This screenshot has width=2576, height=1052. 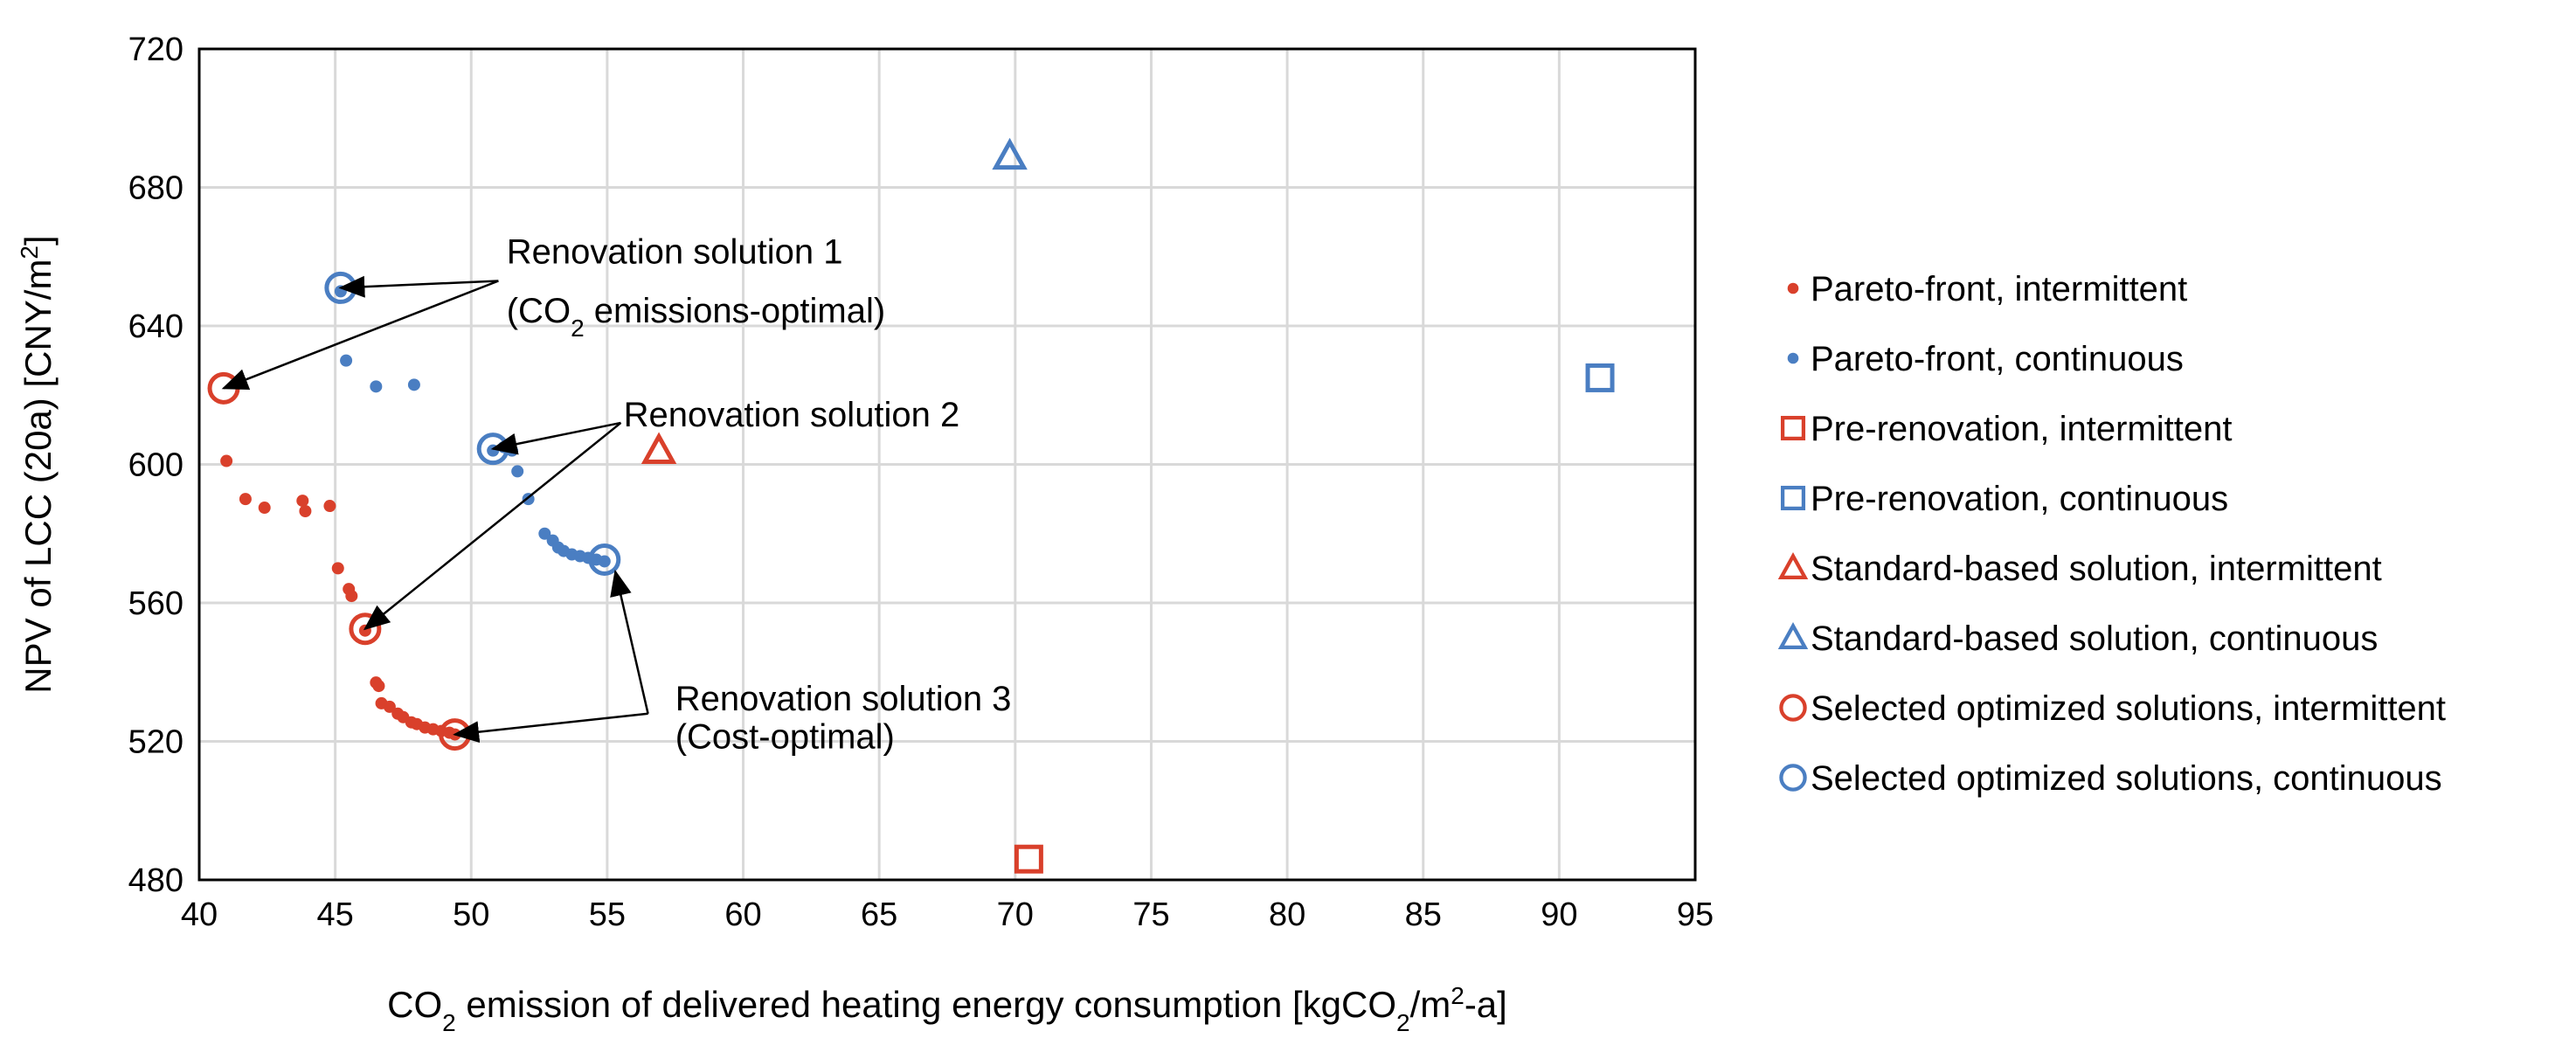 What do you see at coordinates (785, 736) in the screenshot?
I see `annotation-text-sol3-line2: (Cost-optimal)` at bounding box center [785, 736].